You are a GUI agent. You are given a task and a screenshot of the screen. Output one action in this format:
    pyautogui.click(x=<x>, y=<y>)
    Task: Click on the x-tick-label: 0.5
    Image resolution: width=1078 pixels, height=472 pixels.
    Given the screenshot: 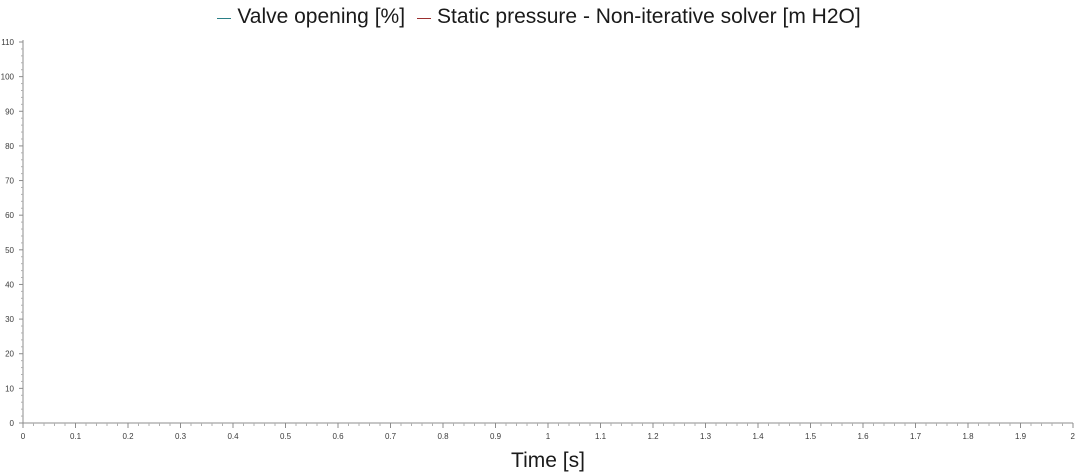 What is the action you would take?
    pyautogui.click(x=286, y=436)
    